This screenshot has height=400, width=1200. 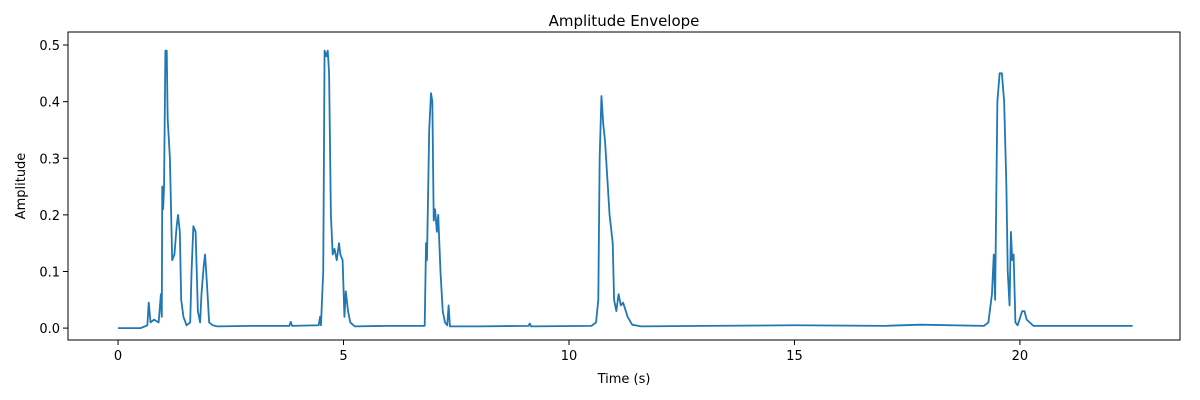 What do you see at coordinates (21, 186) in the screenshot?
I see `y-axis-label: Amplitude` at bounding box center [21, 186].